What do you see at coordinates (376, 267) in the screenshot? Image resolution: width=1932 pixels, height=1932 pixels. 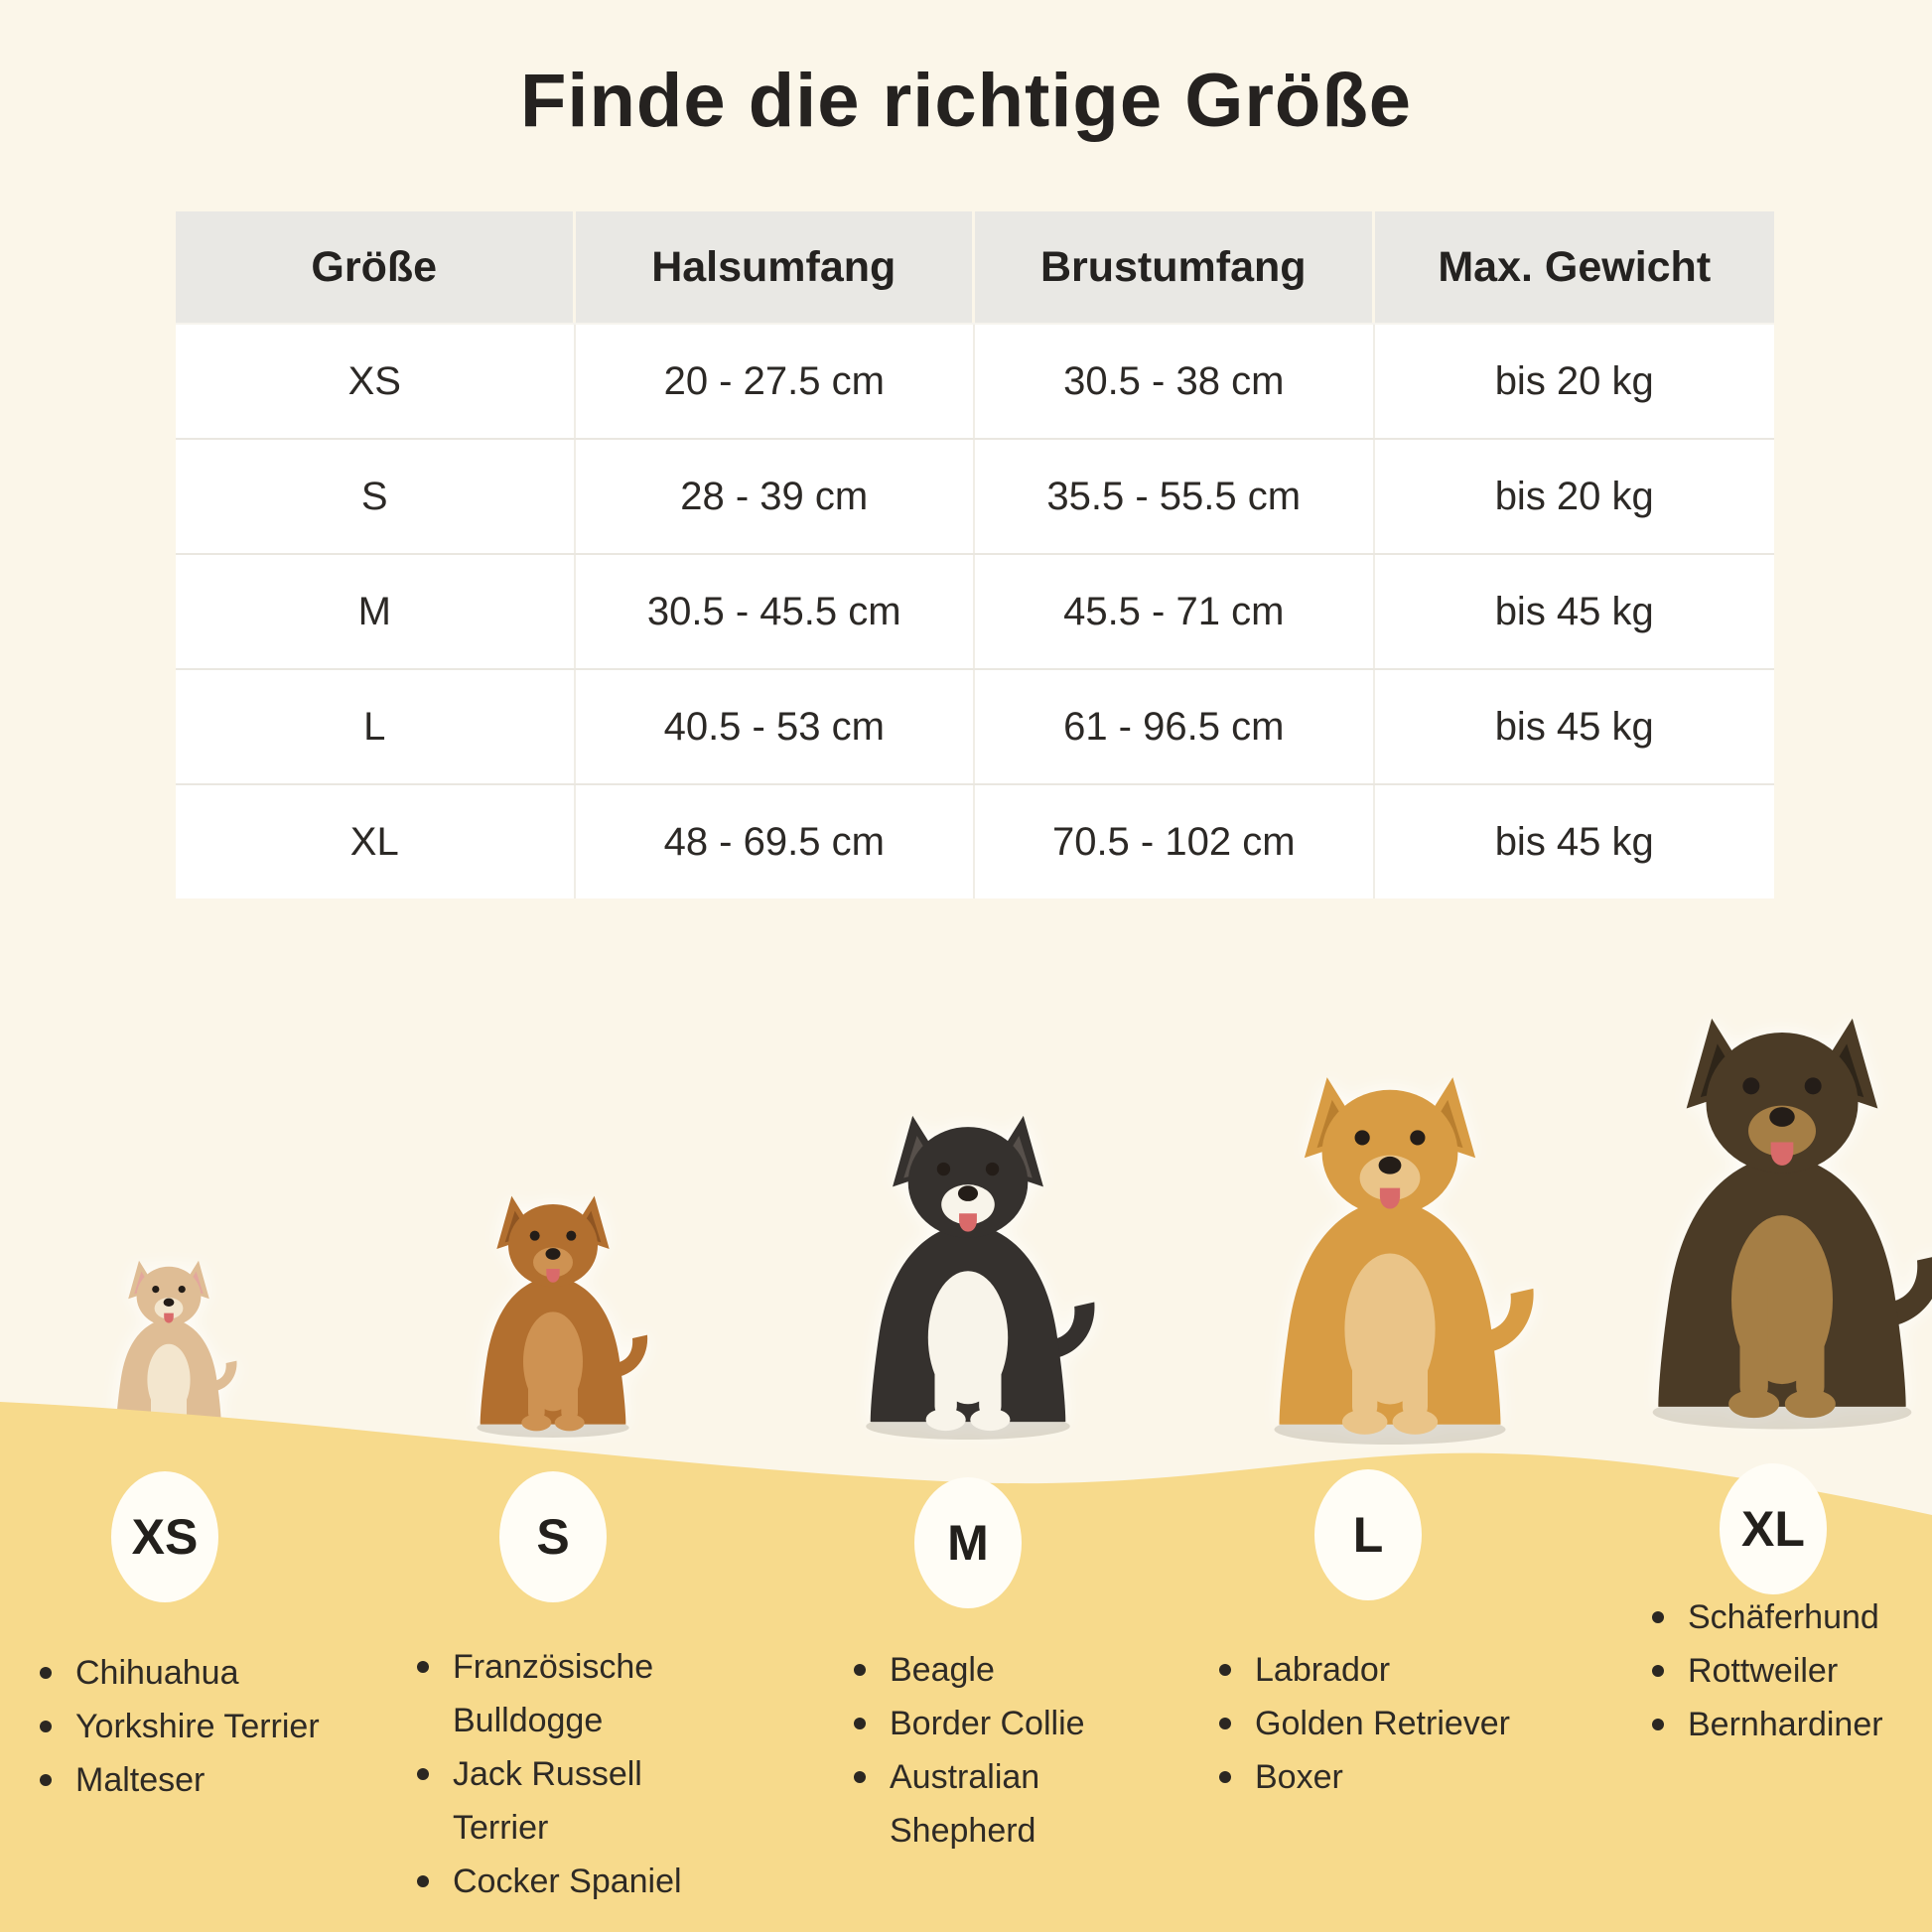 I see `col-header-groesse: Größe` at bounding box center [376, 267].